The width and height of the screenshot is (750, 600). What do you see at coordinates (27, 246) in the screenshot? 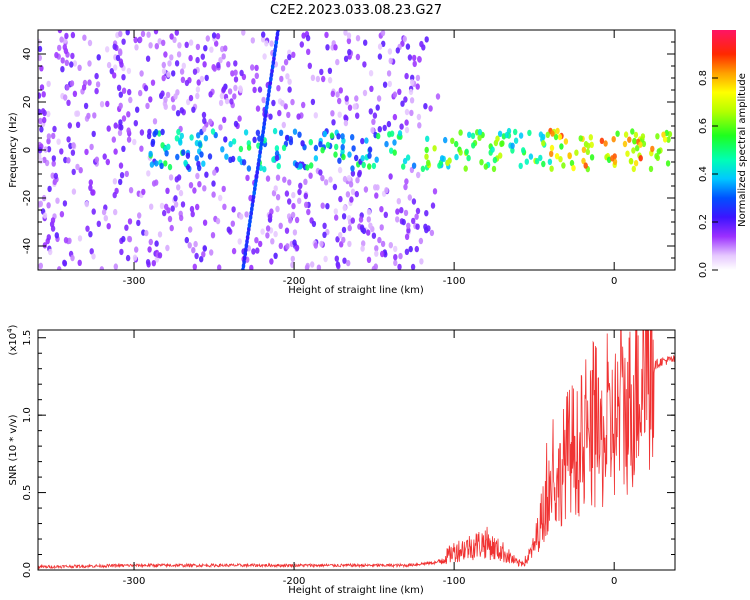
I see `spectrogram-y-tick-label: -40` at bounding box center [27, 246].